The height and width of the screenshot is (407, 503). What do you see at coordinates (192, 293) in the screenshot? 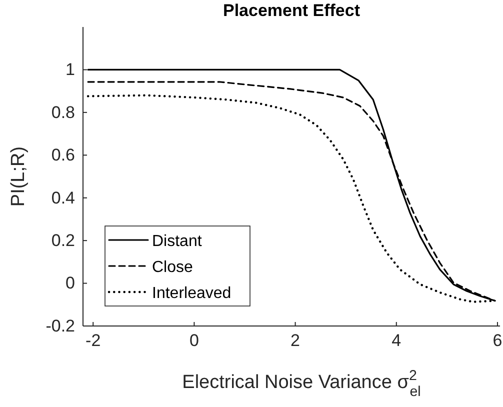
I see `legend-label: Interleaved` at bounding box center [192, 293].